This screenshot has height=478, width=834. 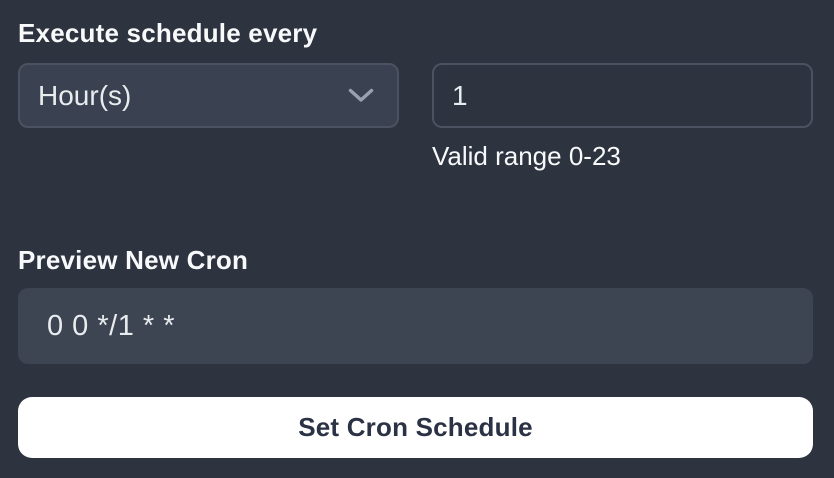 What do you see at coordinates (111, 325) in the screenshot?
I see `cron-preview-value: 0 0 */1 * *` at bounding box center [111, 325].